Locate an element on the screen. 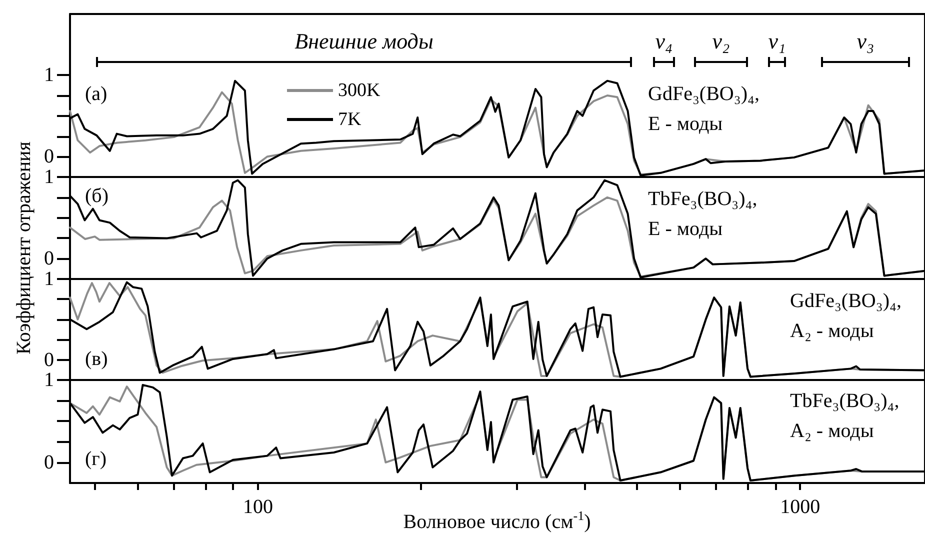 This screenshot has height=538, width=925. annotation: ν₃ is located at coordinates (865, 41).